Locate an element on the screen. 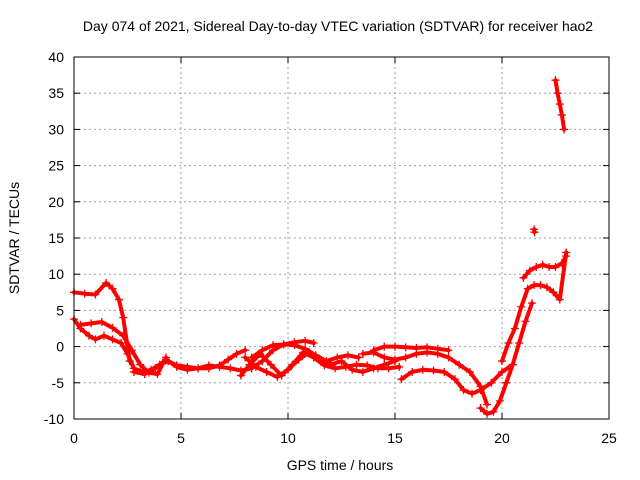 This screenshot has width=640, height=480. series-track-n is located at coordinates (534, 231).